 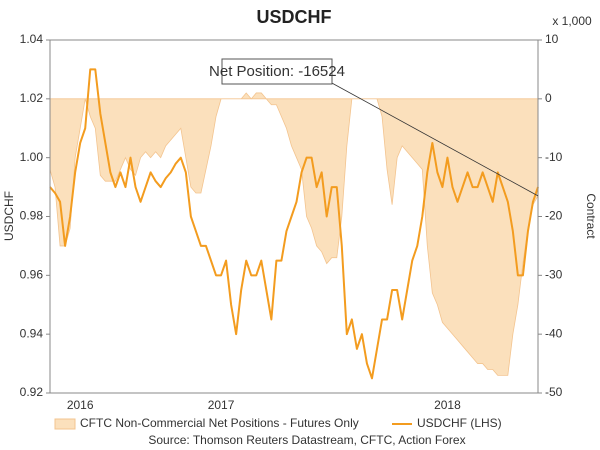 I want to click on legend-label: USDCHF (LHS), so click(x=459, y=423).